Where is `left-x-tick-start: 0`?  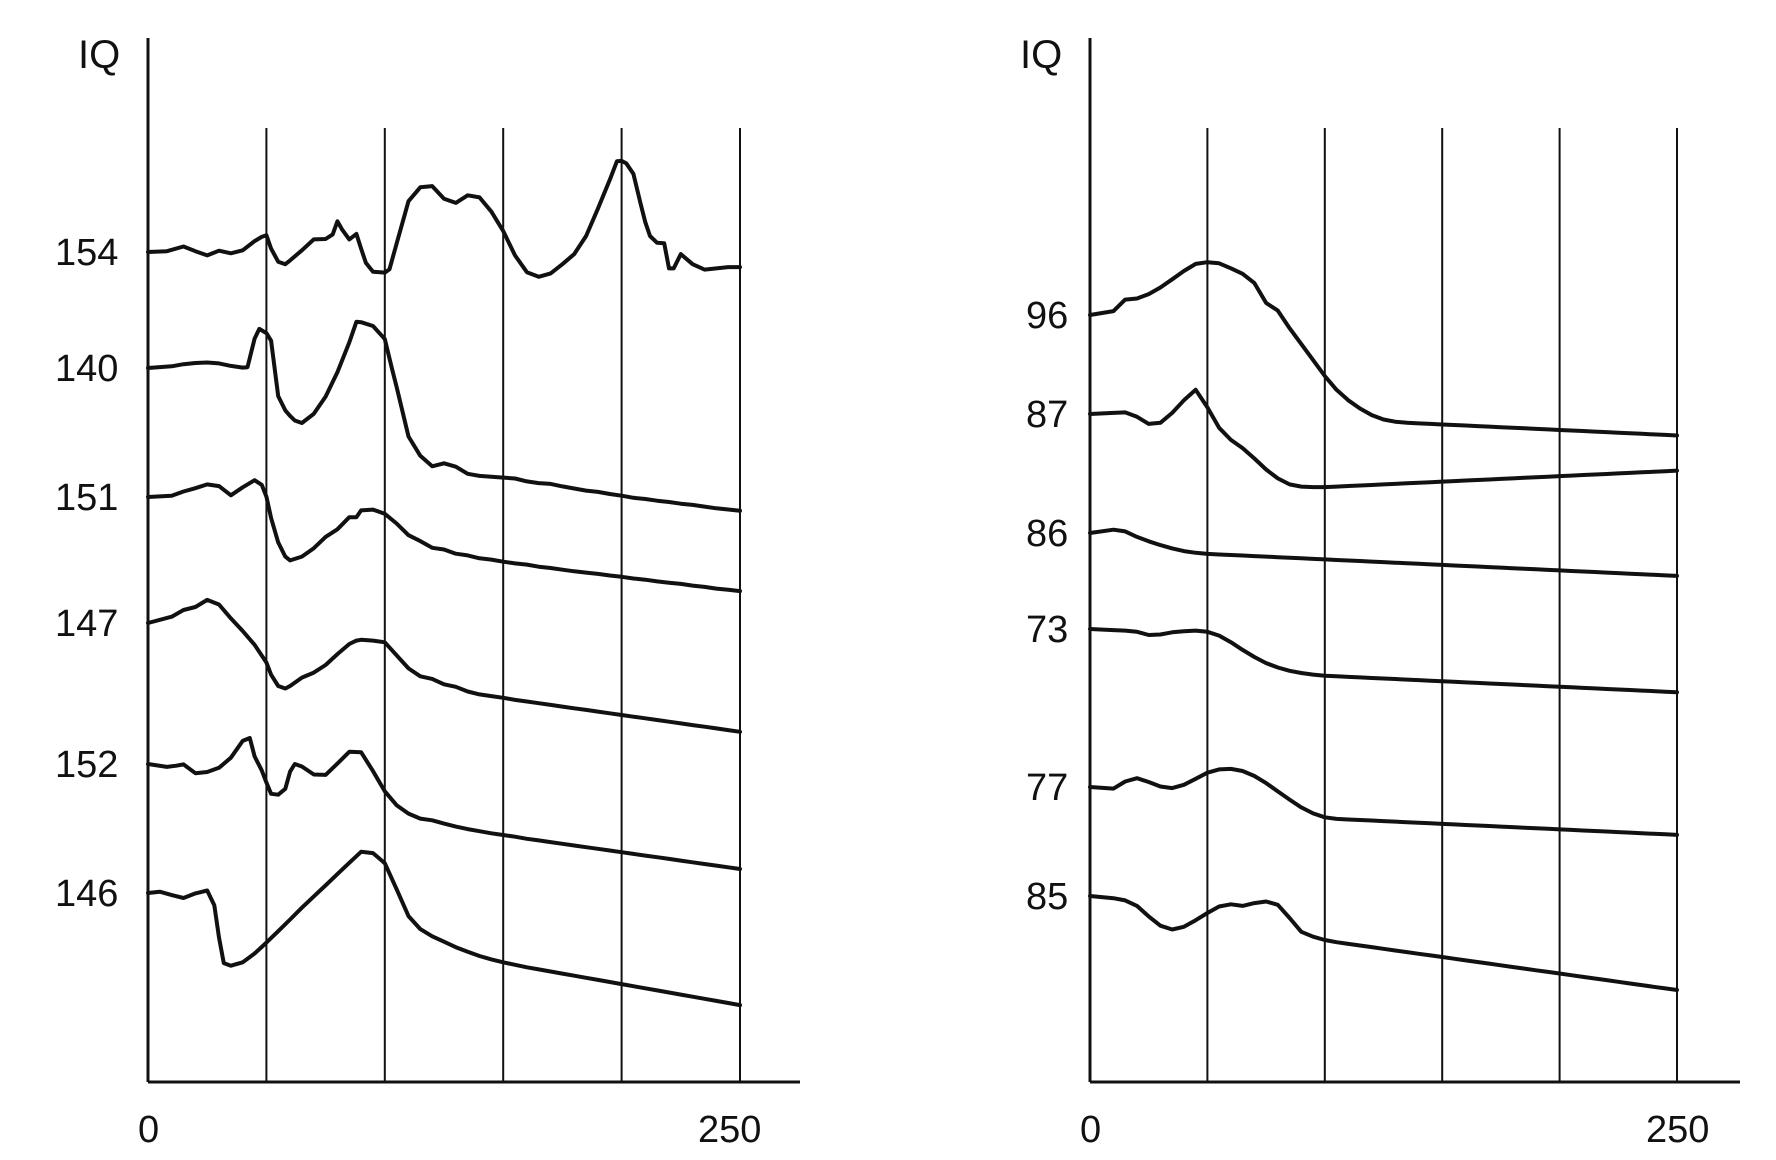 left-x-tick-start: 0 is located at coordinates (148, 1130).